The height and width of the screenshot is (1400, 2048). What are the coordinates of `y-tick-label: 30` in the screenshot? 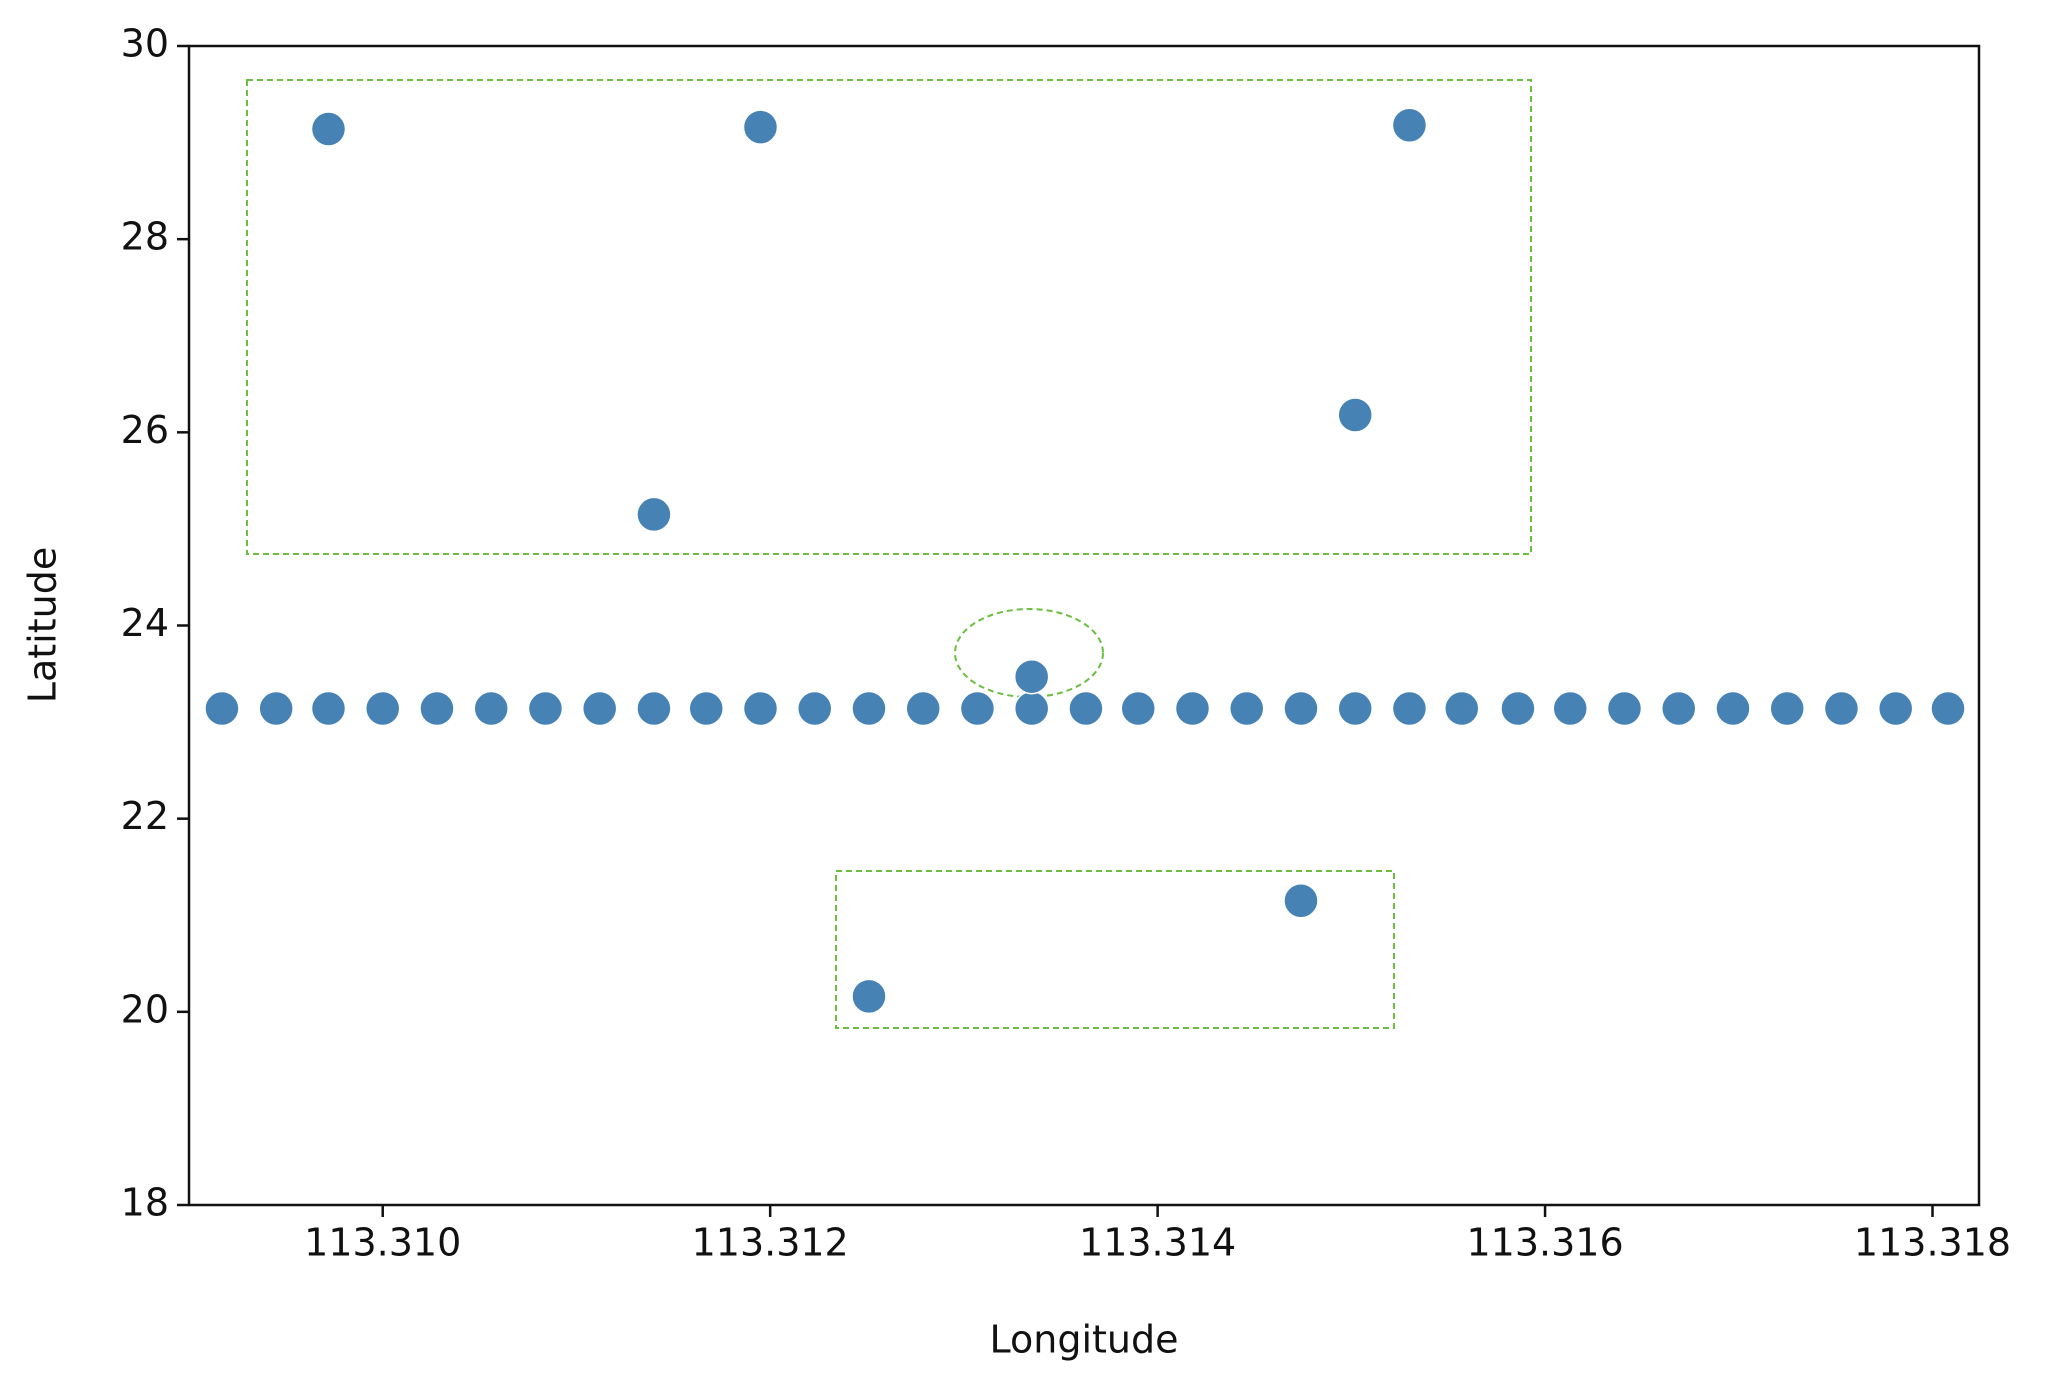 It's located at (145, 44).